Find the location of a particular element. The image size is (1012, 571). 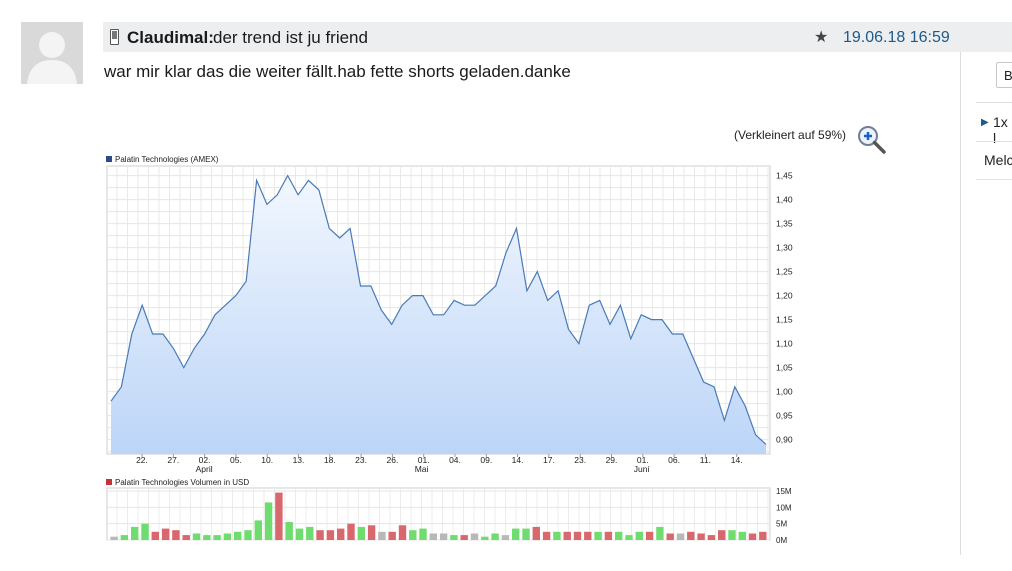

price-x-tick-label: 05. is located at coordinates (236, 460).